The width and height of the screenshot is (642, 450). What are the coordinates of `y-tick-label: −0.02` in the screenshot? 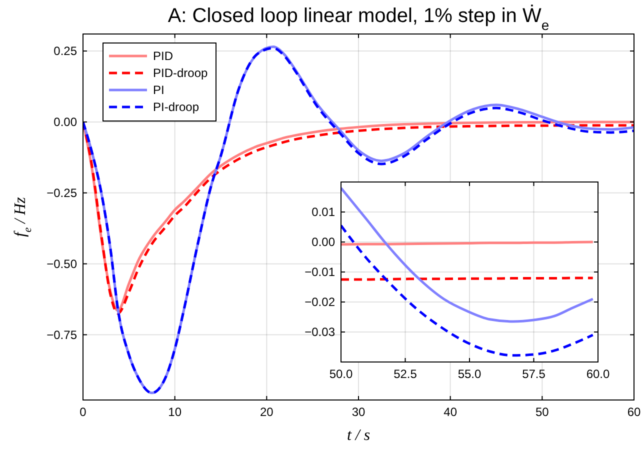 It's located at (320, 302).